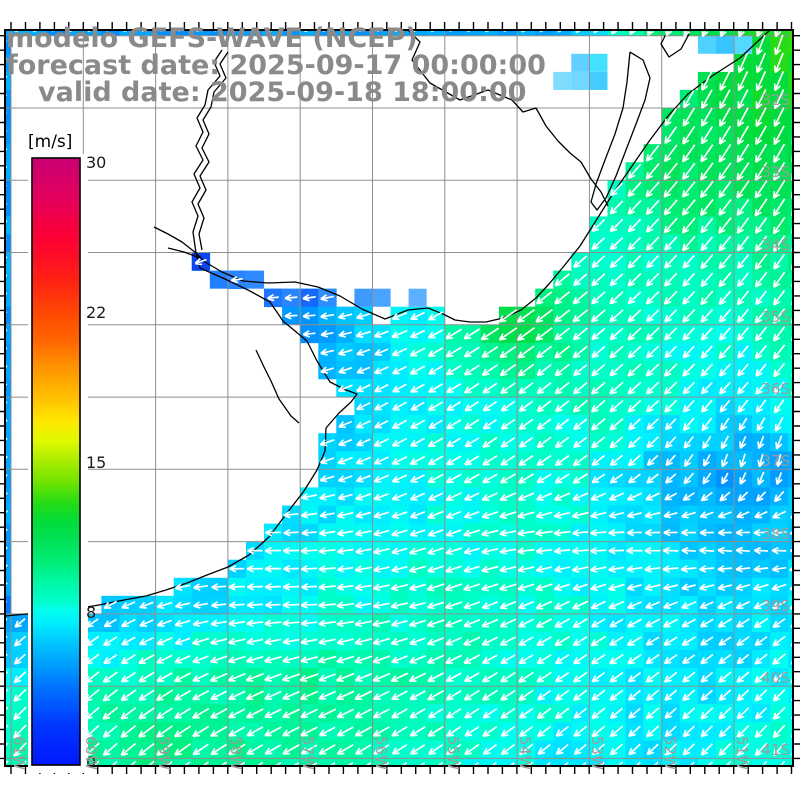 The width and height of the screenshot is (800, 800). Describe the element at coordinates (308, 753) in the screenshot. I see `lon-label-57W: 57W` at that location.